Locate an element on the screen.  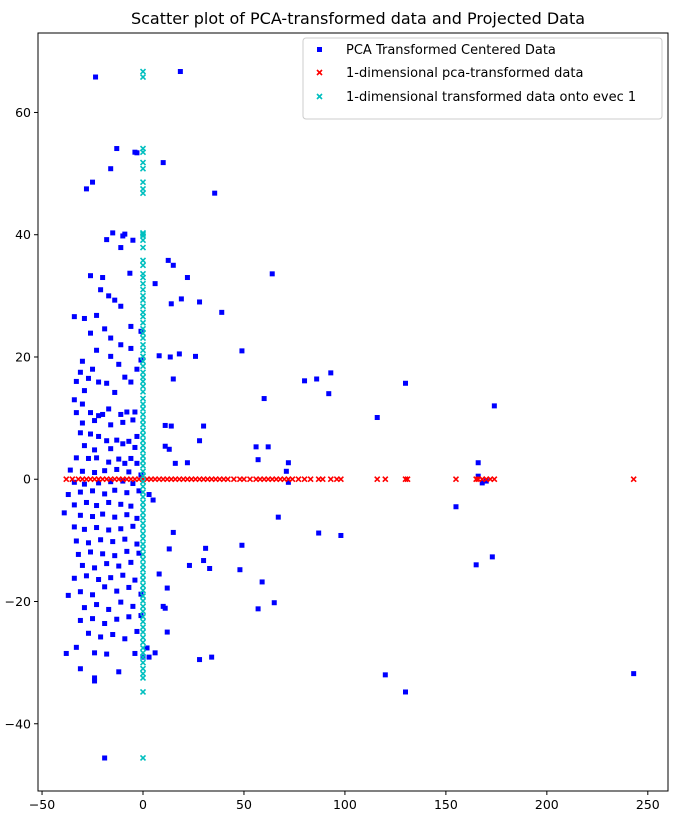
x-tick-label: 200 is located at coordinates (547, 804).